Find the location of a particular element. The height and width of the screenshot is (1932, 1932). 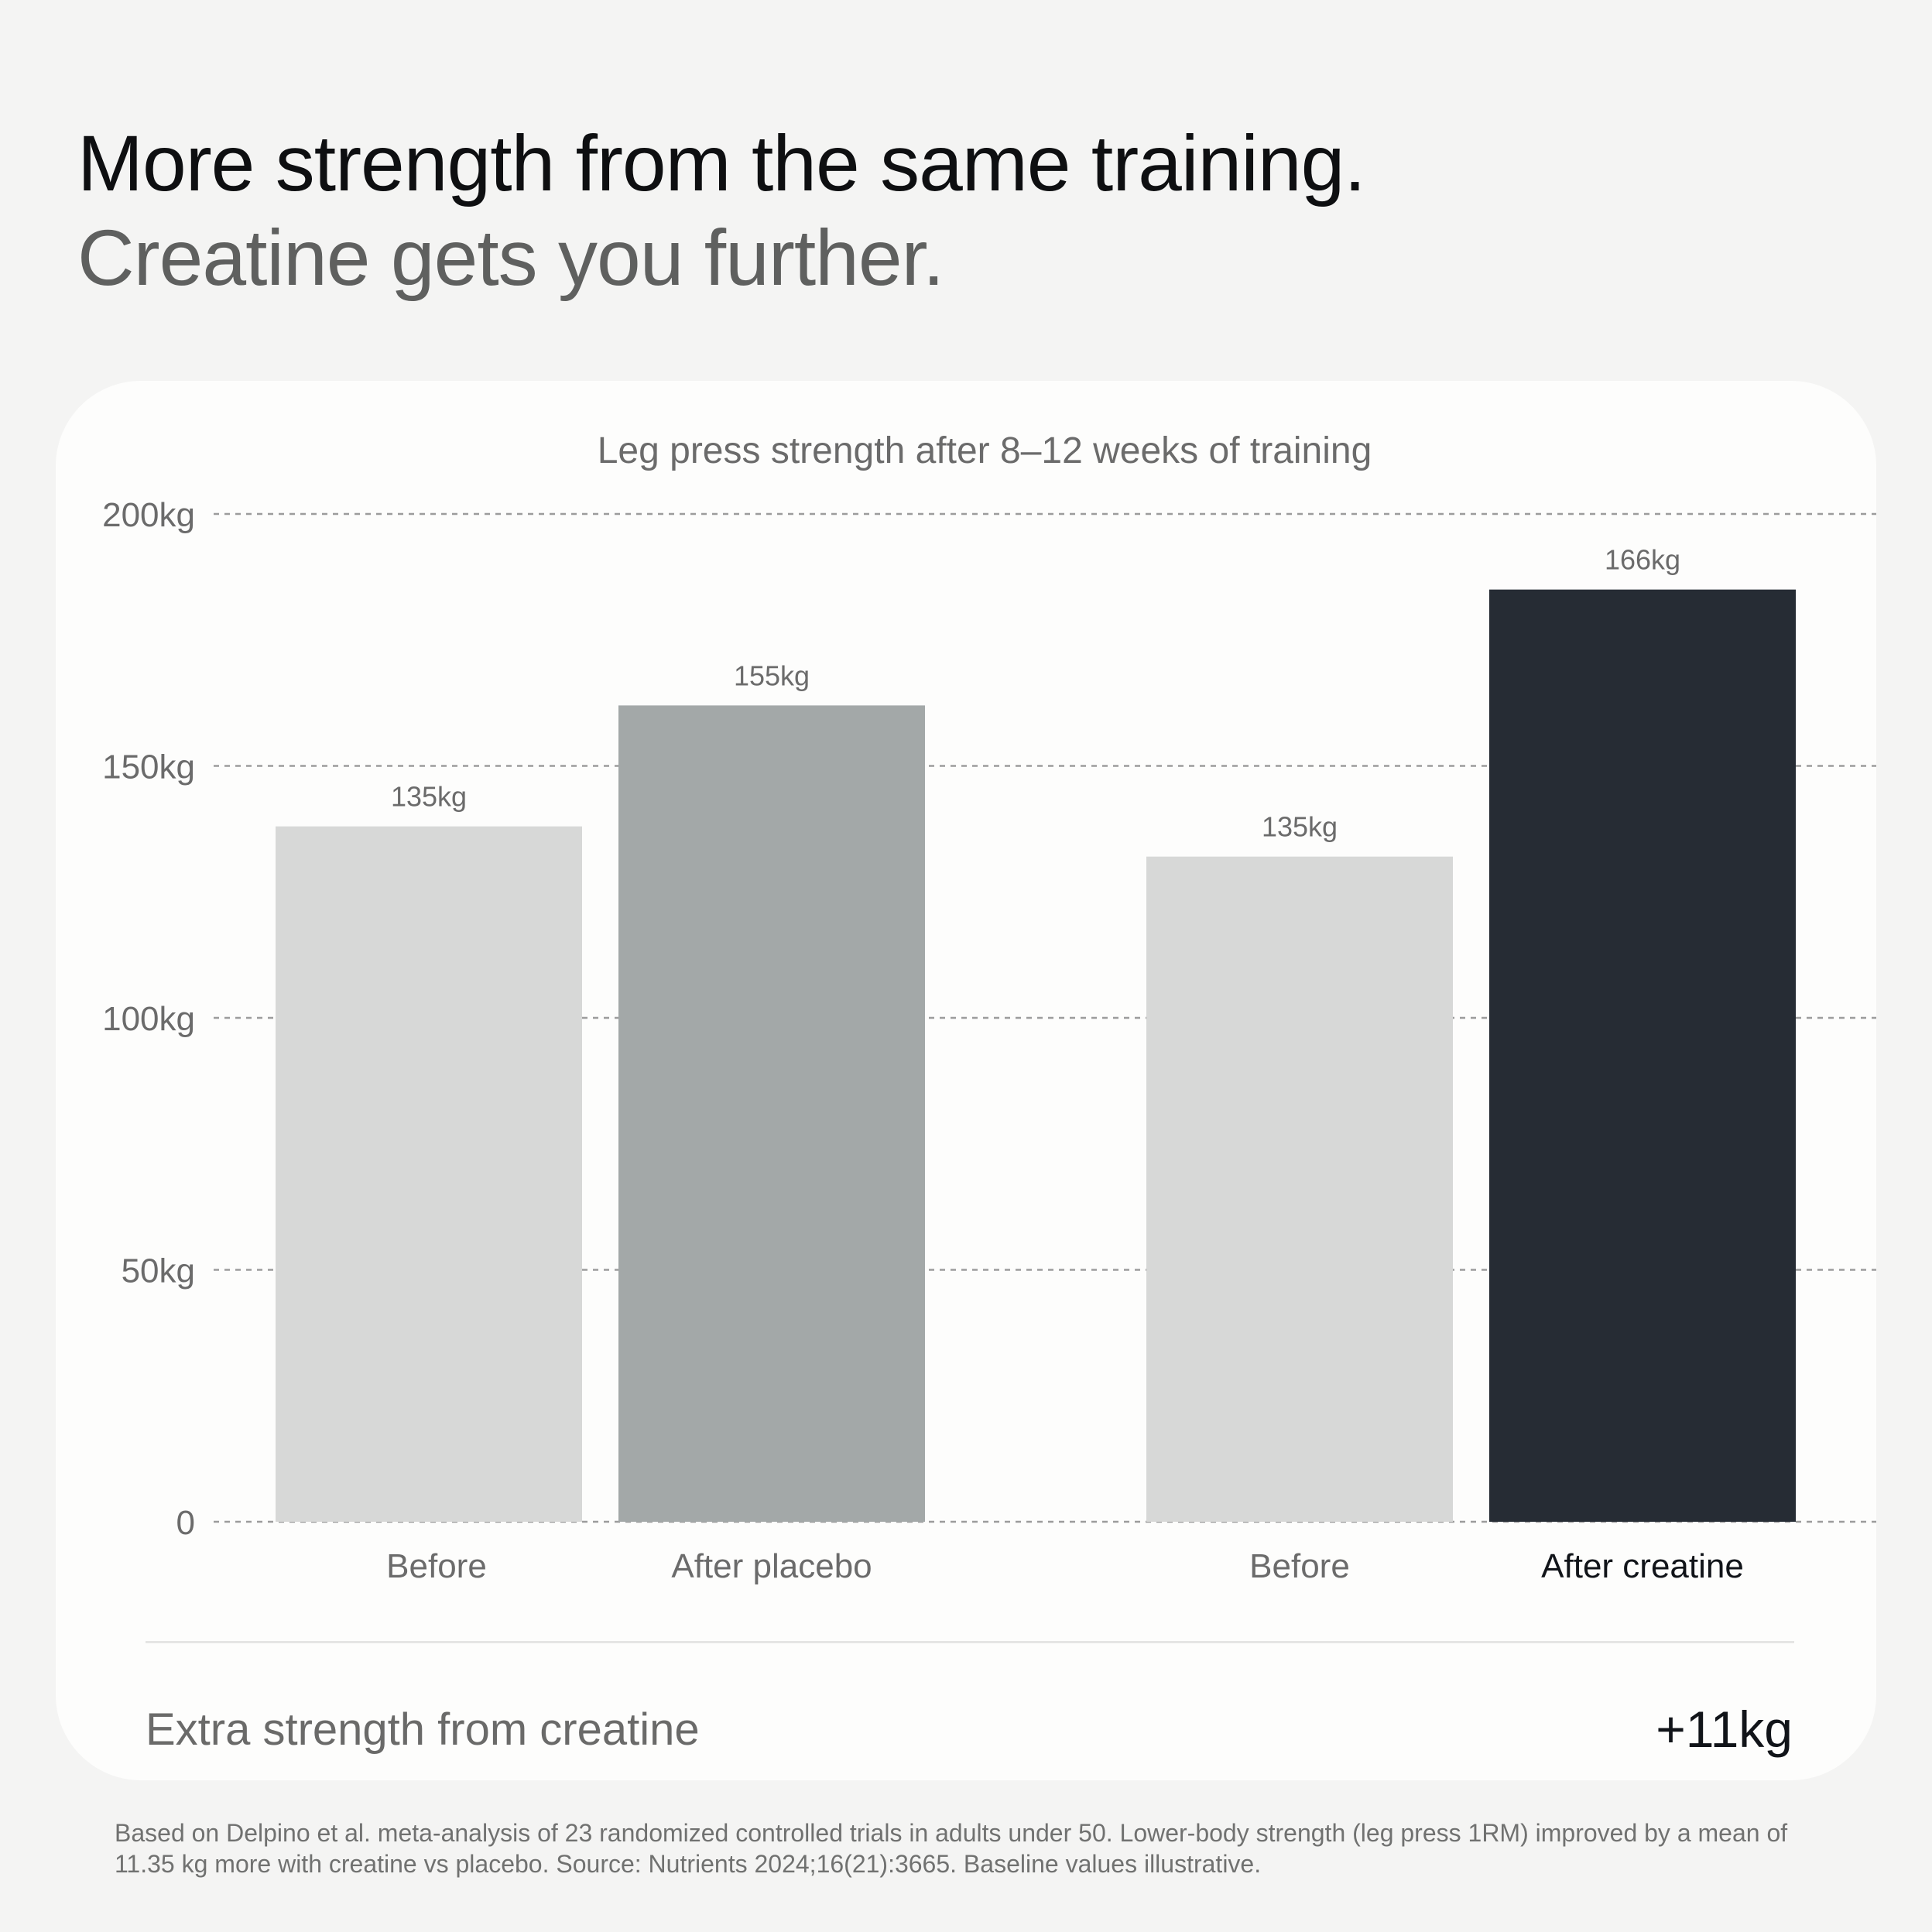

y-tick-label: 50kg is located at coordinates (158, 1271).